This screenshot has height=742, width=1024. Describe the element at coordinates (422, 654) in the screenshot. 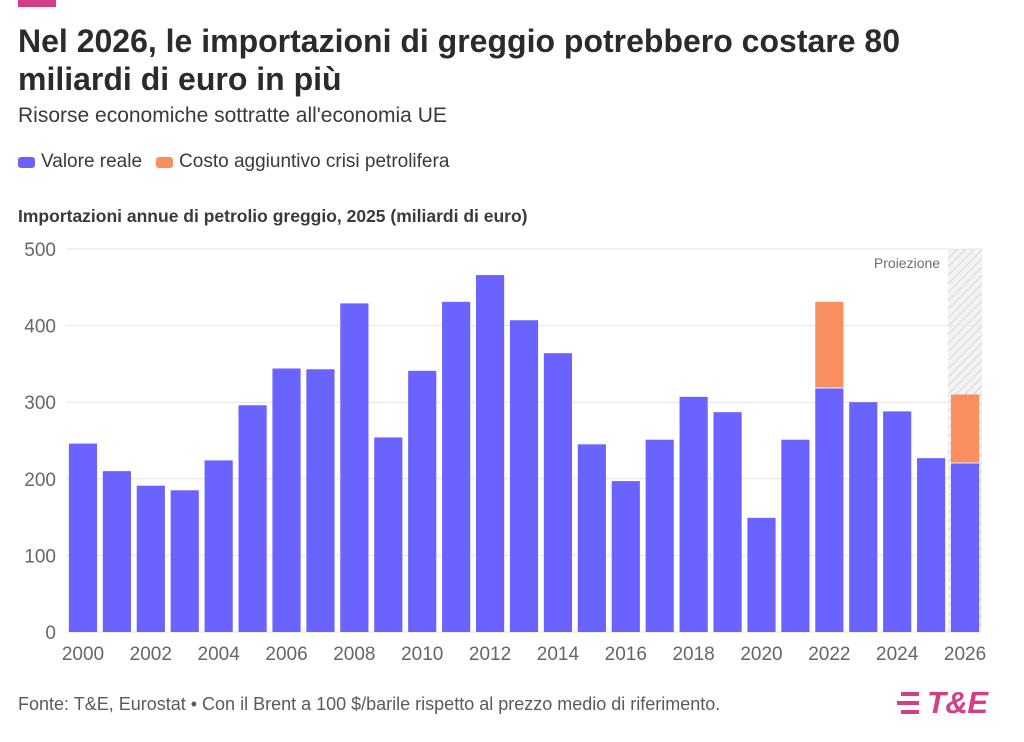

I see `x-tick-label-2010: 2010` at that location.